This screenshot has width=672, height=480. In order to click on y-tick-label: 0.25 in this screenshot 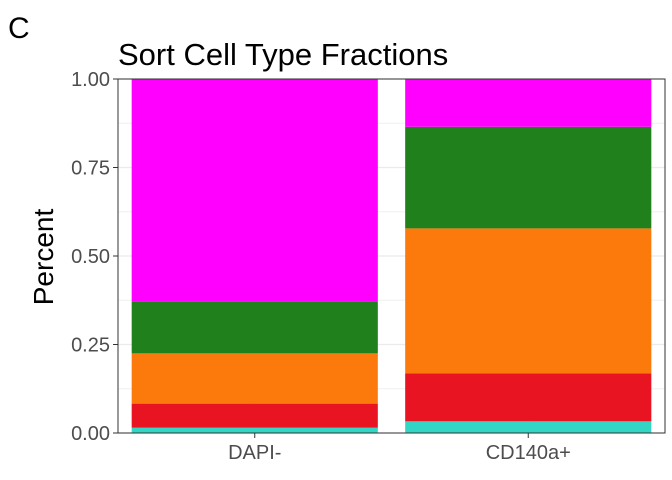, I will do `click(90, 346)`.